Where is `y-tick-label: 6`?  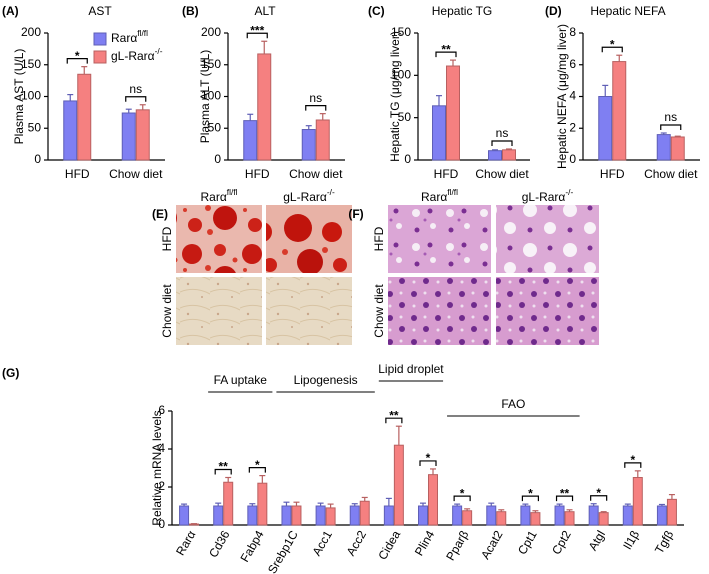
y-tick-label: 6 is located at coordinates (572, 64).